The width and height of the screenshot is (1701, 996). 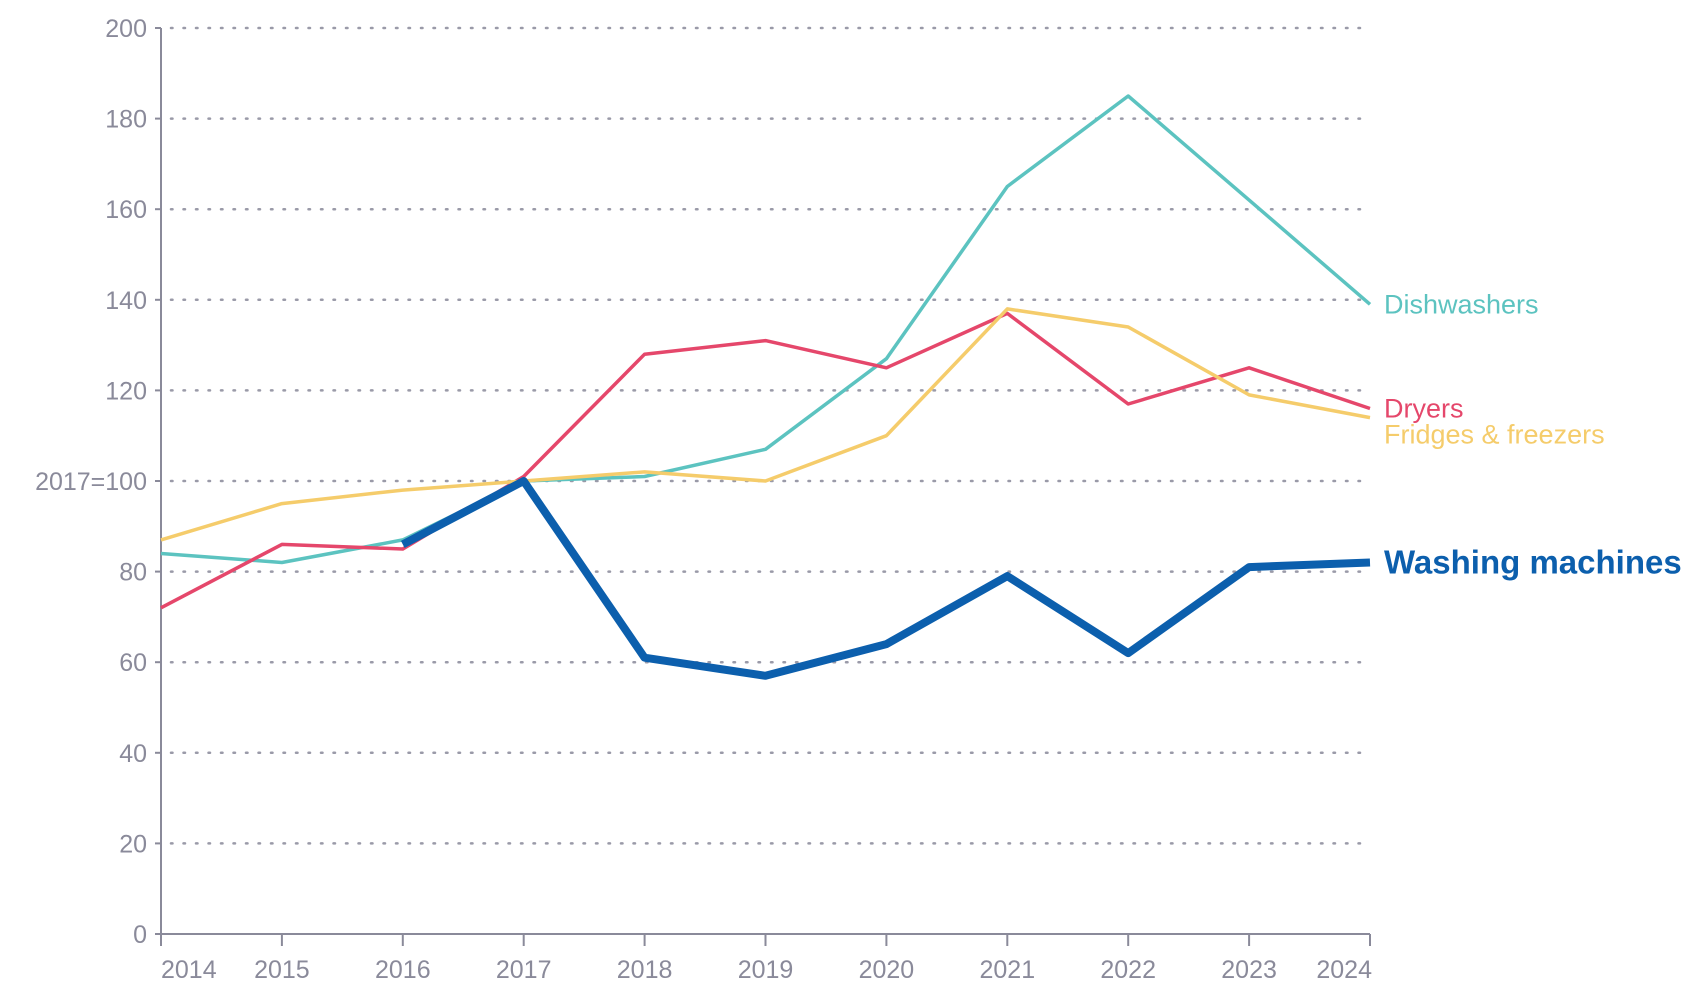 What do you see at coordinates (126, 210) in the screenshot?
I see `y-tick-label: 160` at bounding box center [126, 210].